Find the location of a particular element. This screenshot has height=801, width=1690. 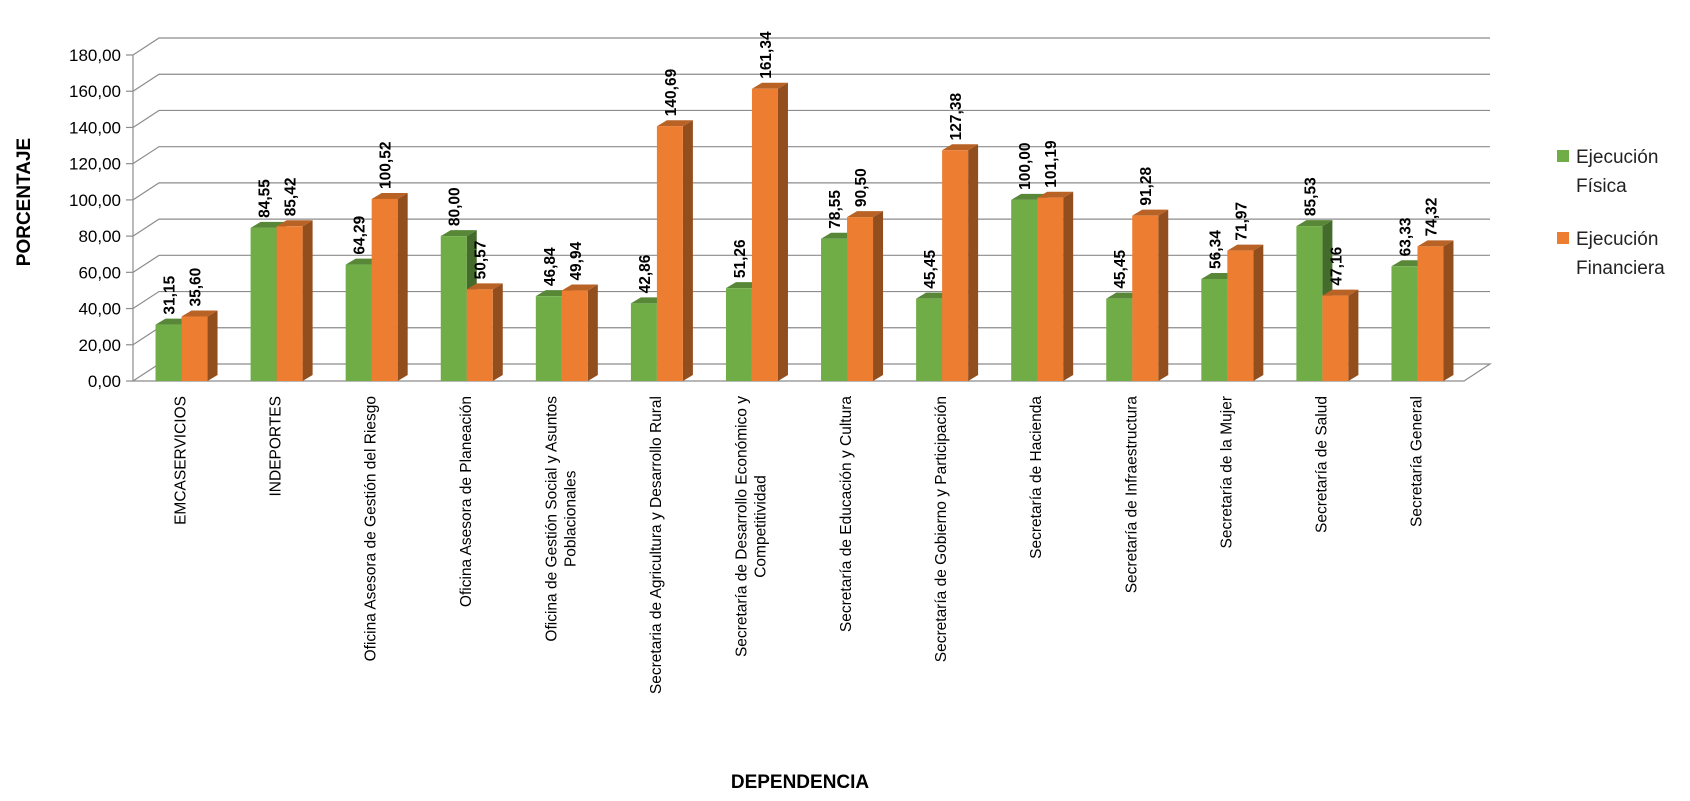

data-label: 45,45 is located at coordinates (1120, 269).